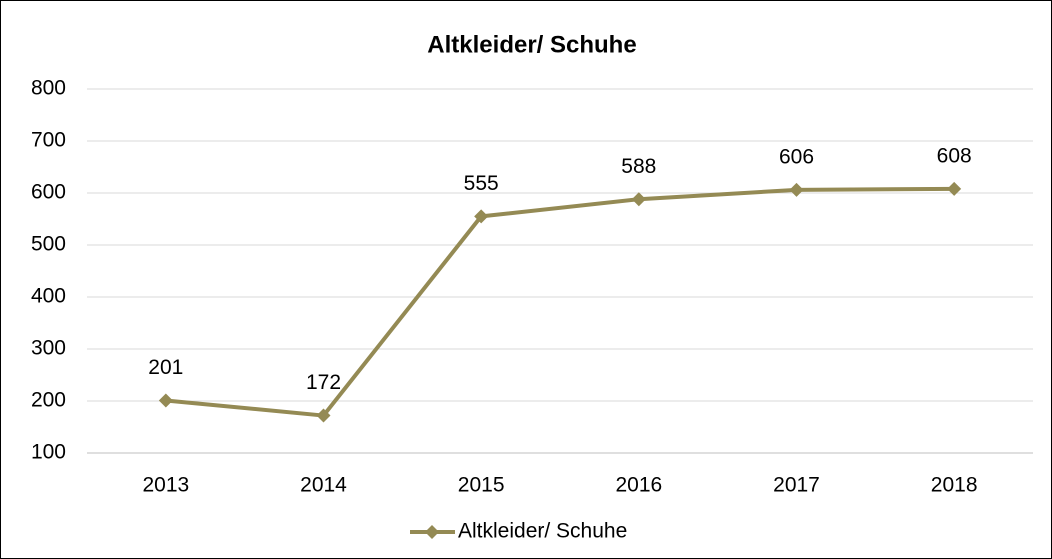 Image resolution: width=1052 pixels, height=559 pixels. What do you see at coordinates (48, 192) in the screenshot?
I see `y-tick-label: 600` at bounding box center [48, 192].